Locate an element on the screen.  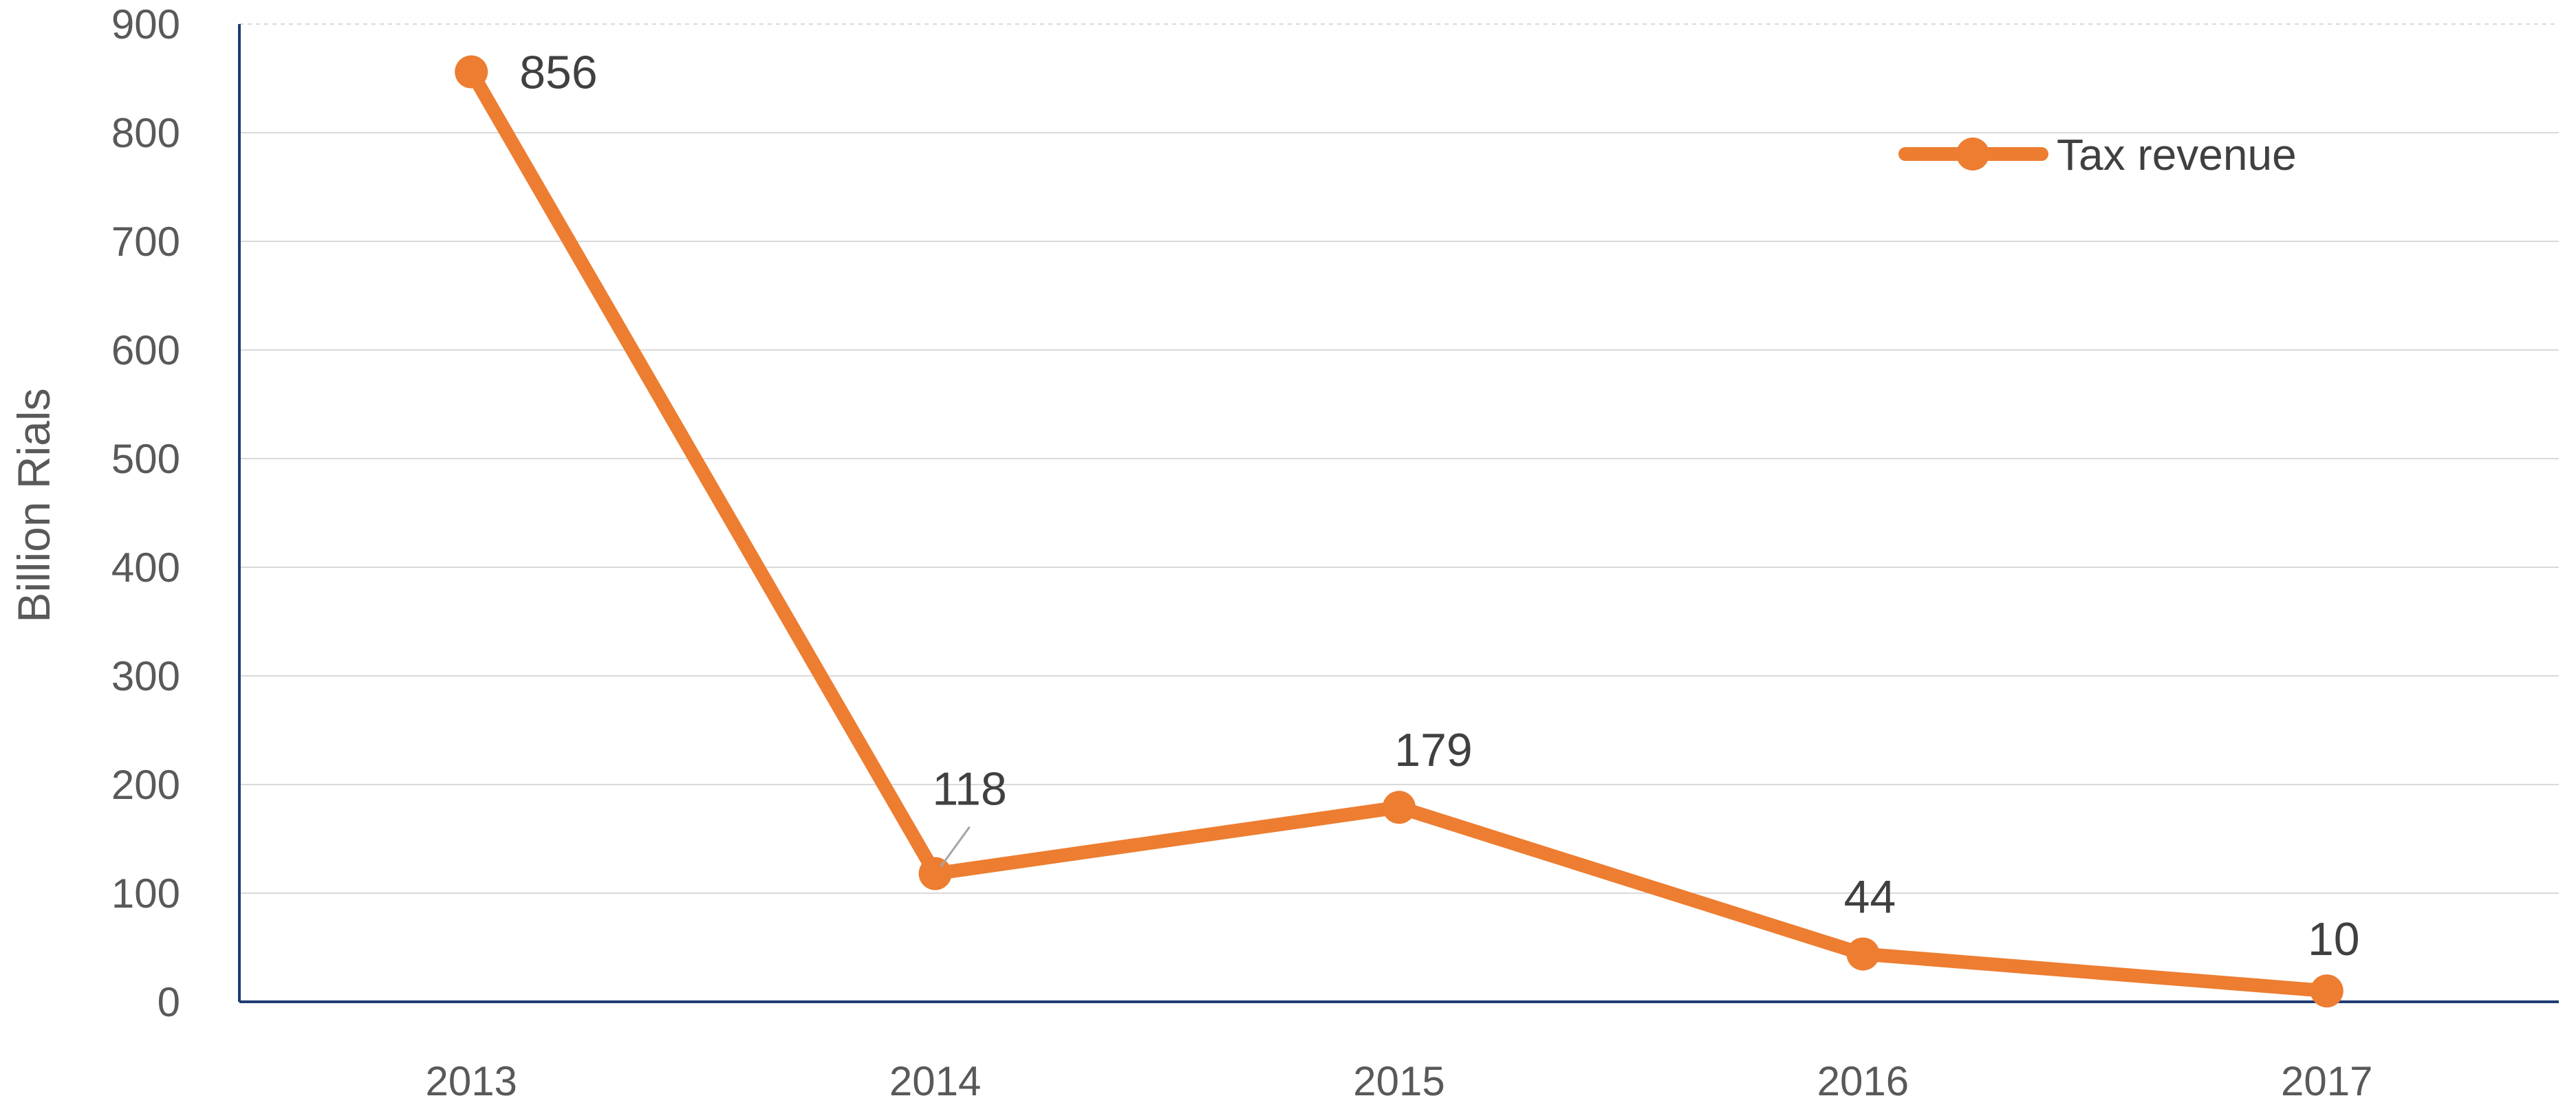
y-tick-label: 800 is located at coordinates (145, 133).